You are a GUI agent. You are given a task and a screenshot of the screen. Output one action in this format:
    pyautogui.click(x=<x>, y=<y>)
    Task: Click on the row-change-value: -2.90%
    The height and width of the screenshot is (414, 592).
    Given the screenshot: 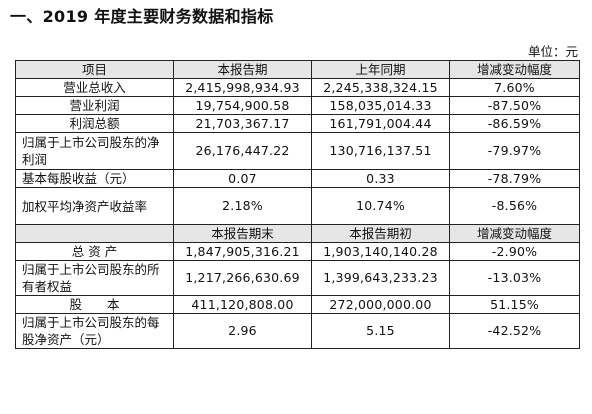 What is the action you would take?
    pyautogui.click(x=514, y=251)
    